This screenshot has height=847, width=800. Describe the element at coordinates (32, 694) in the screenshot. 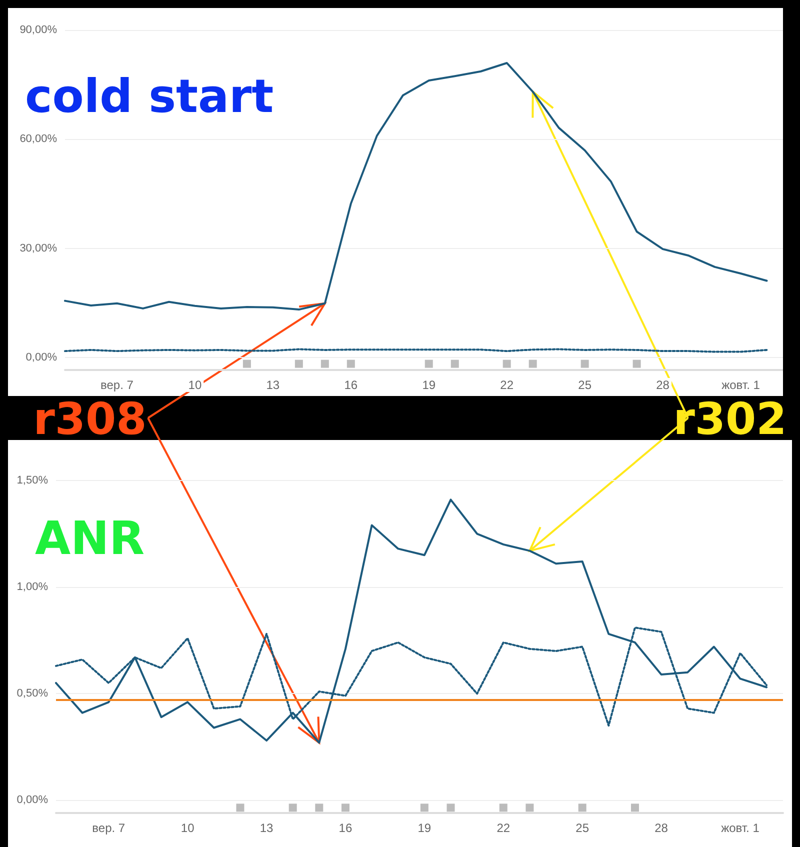

I see `y-tick-label: 0,50%` at that location.